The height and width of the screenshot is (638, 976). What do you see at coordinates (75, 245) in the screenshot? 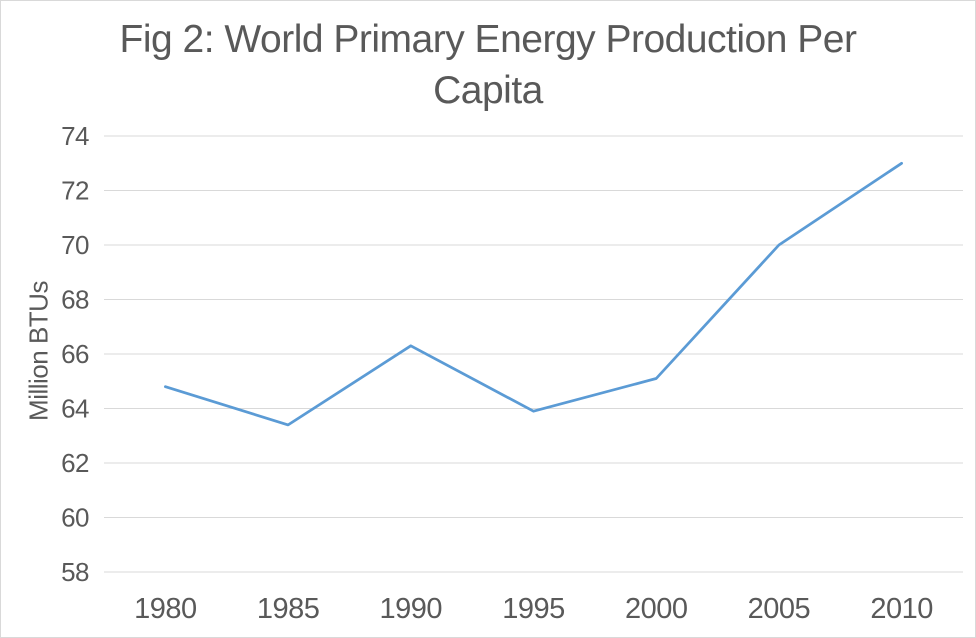
I see `y-tick-label-70: 70` at bounding box center [75, 245].